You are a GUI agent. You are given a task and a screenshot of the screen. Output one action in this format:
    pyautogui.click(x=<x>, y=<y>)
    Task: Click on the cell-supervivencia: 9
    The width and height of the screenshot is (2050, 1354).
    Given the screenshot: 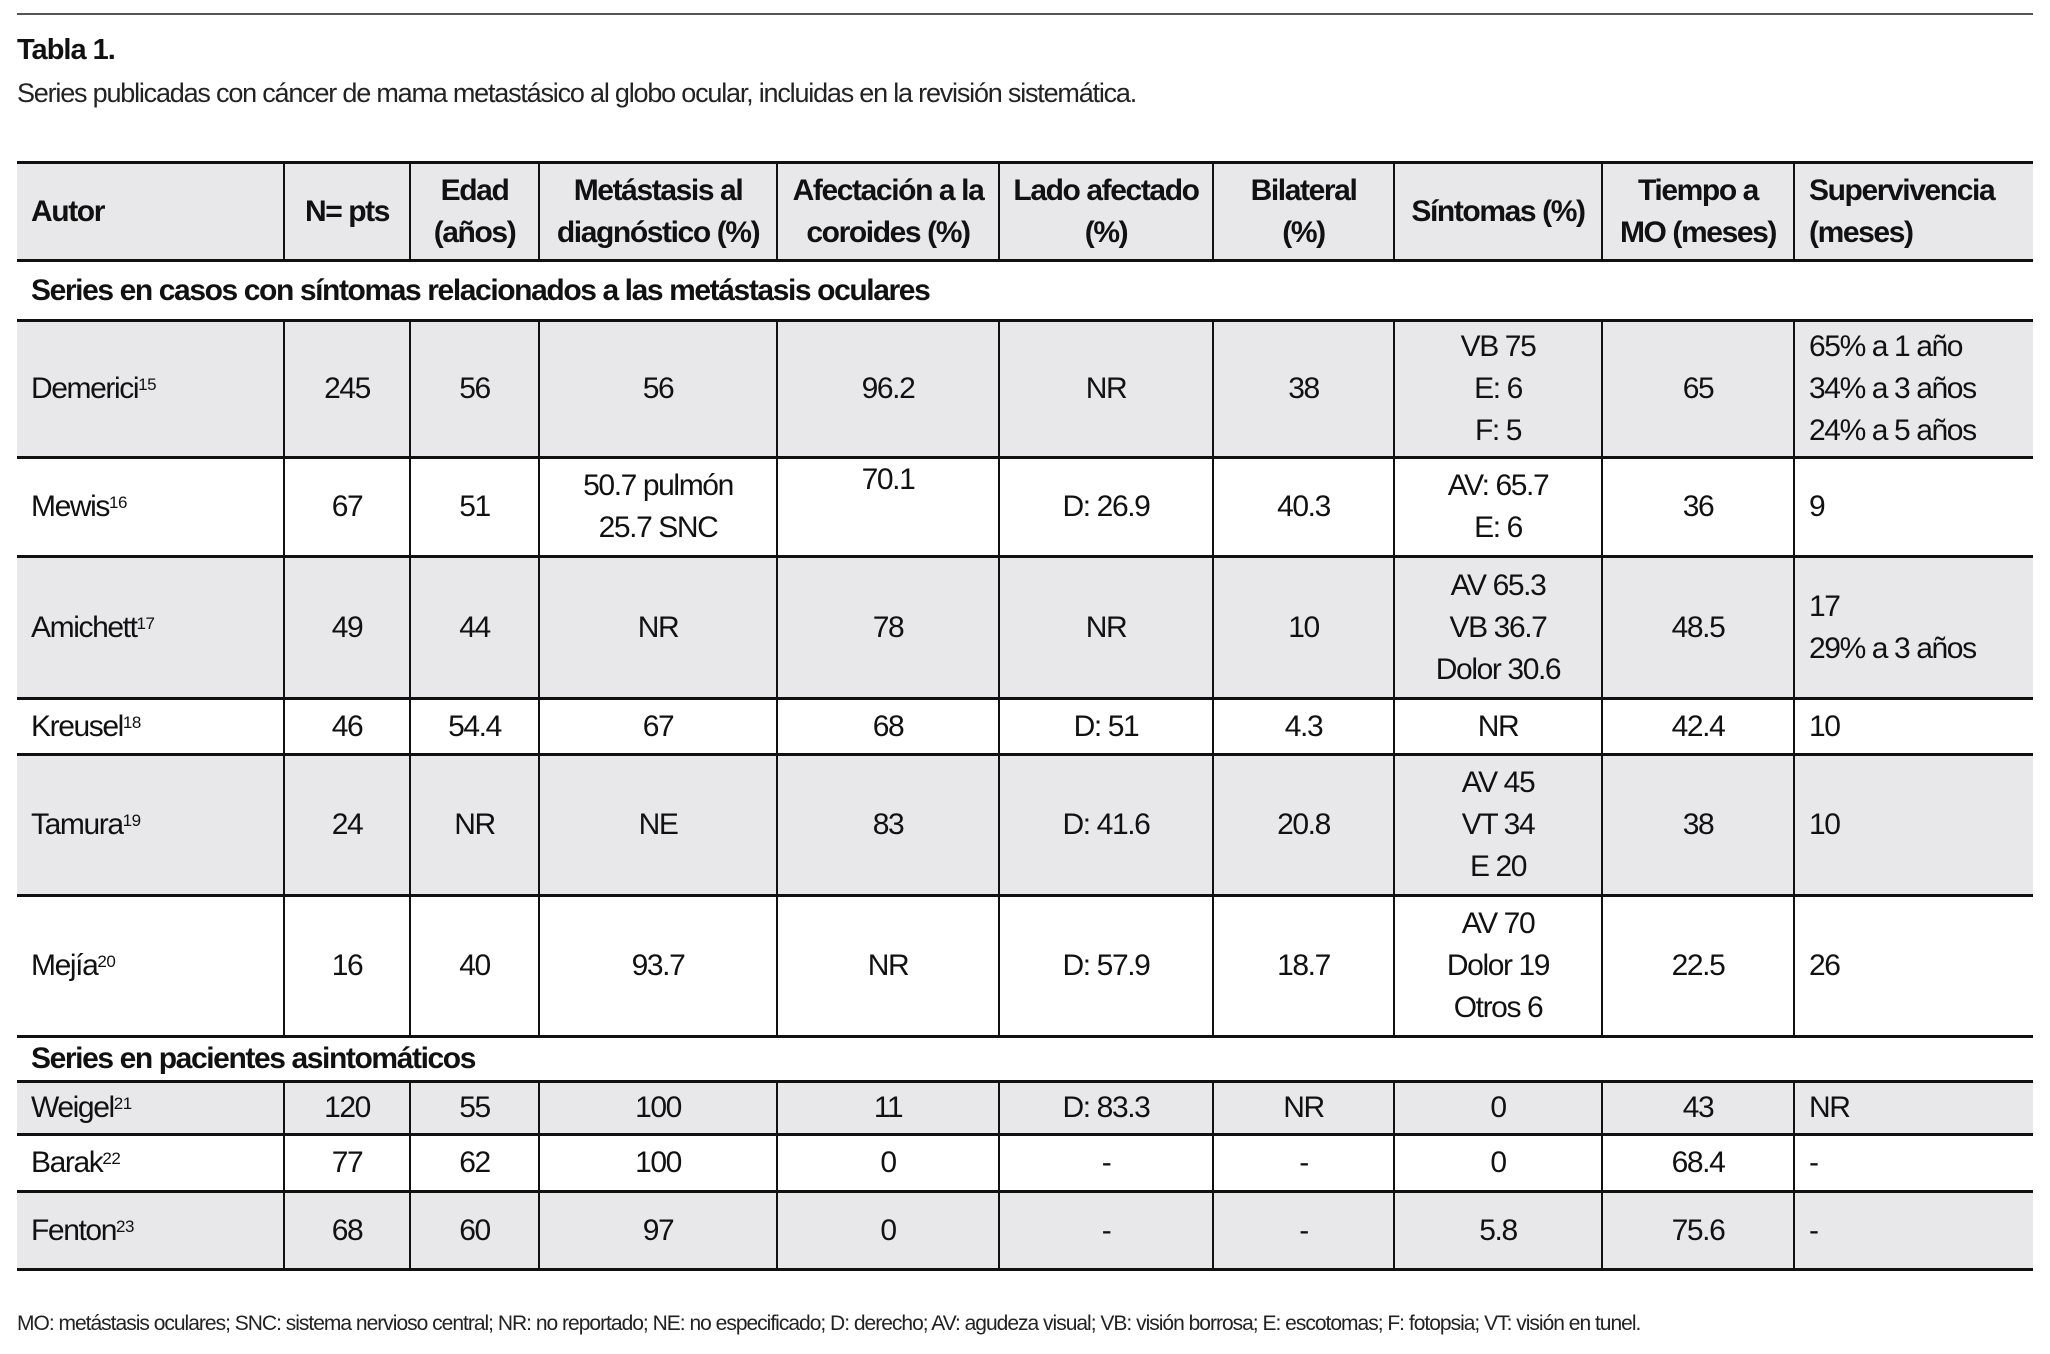 What is the action you would take?
    pyautogui.click(x=1913, y=507)
    